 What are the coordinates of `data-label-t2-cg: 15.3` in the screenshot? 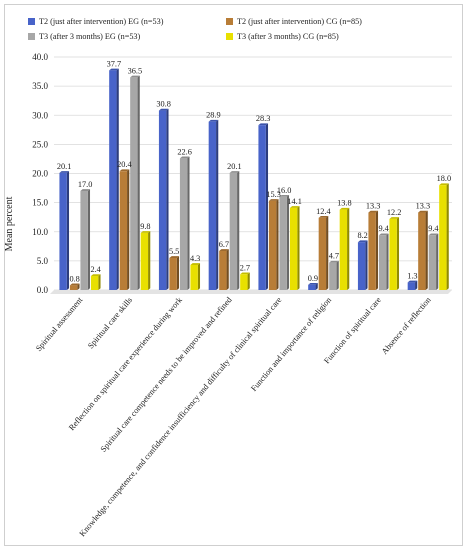 It's located at (273, 194).